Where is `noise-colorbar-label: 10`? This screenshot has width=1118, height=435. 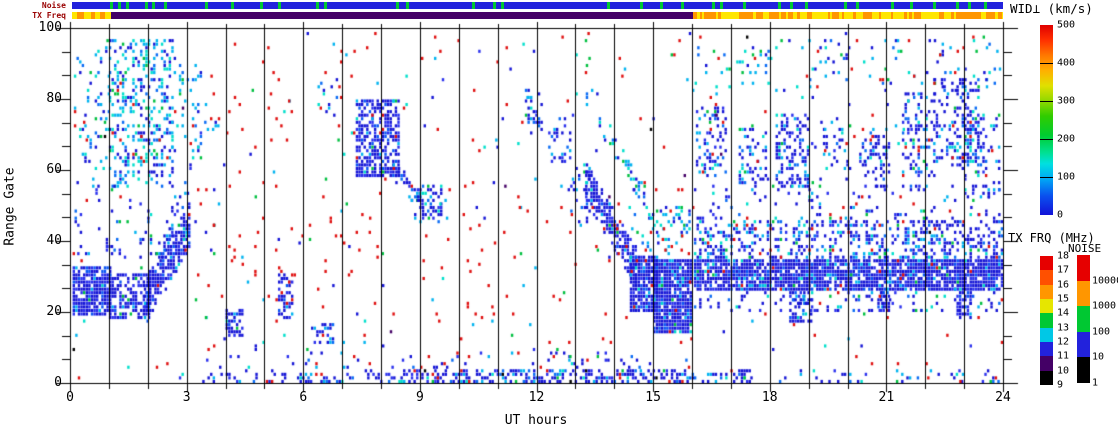
noise-colorbar-label: 10 is located at coordinates (1098, 357).